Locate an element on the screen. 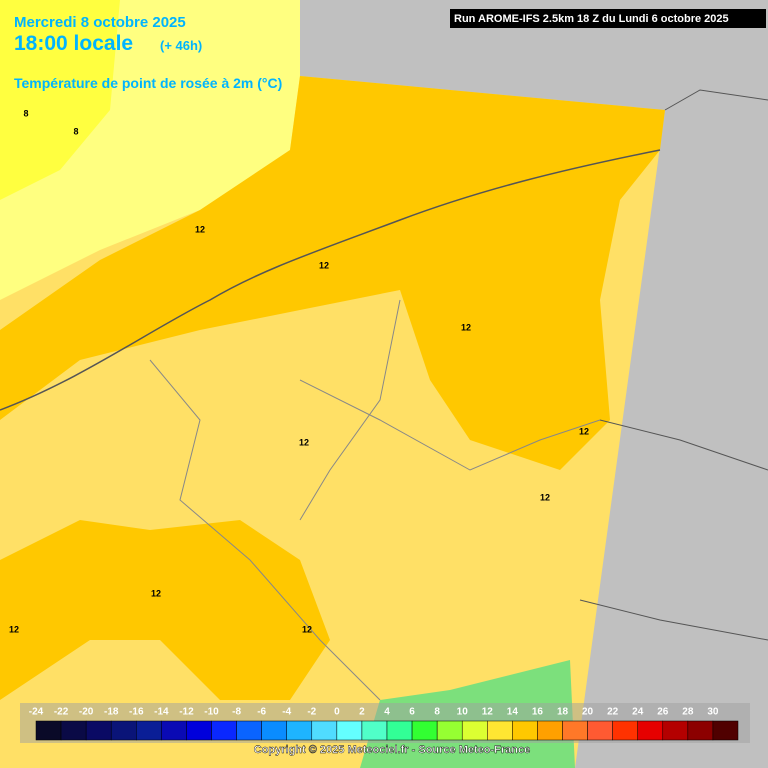 The width and height of the screenshot is (768, 768). legend-label: 28 is located at coordinates (688, 712).